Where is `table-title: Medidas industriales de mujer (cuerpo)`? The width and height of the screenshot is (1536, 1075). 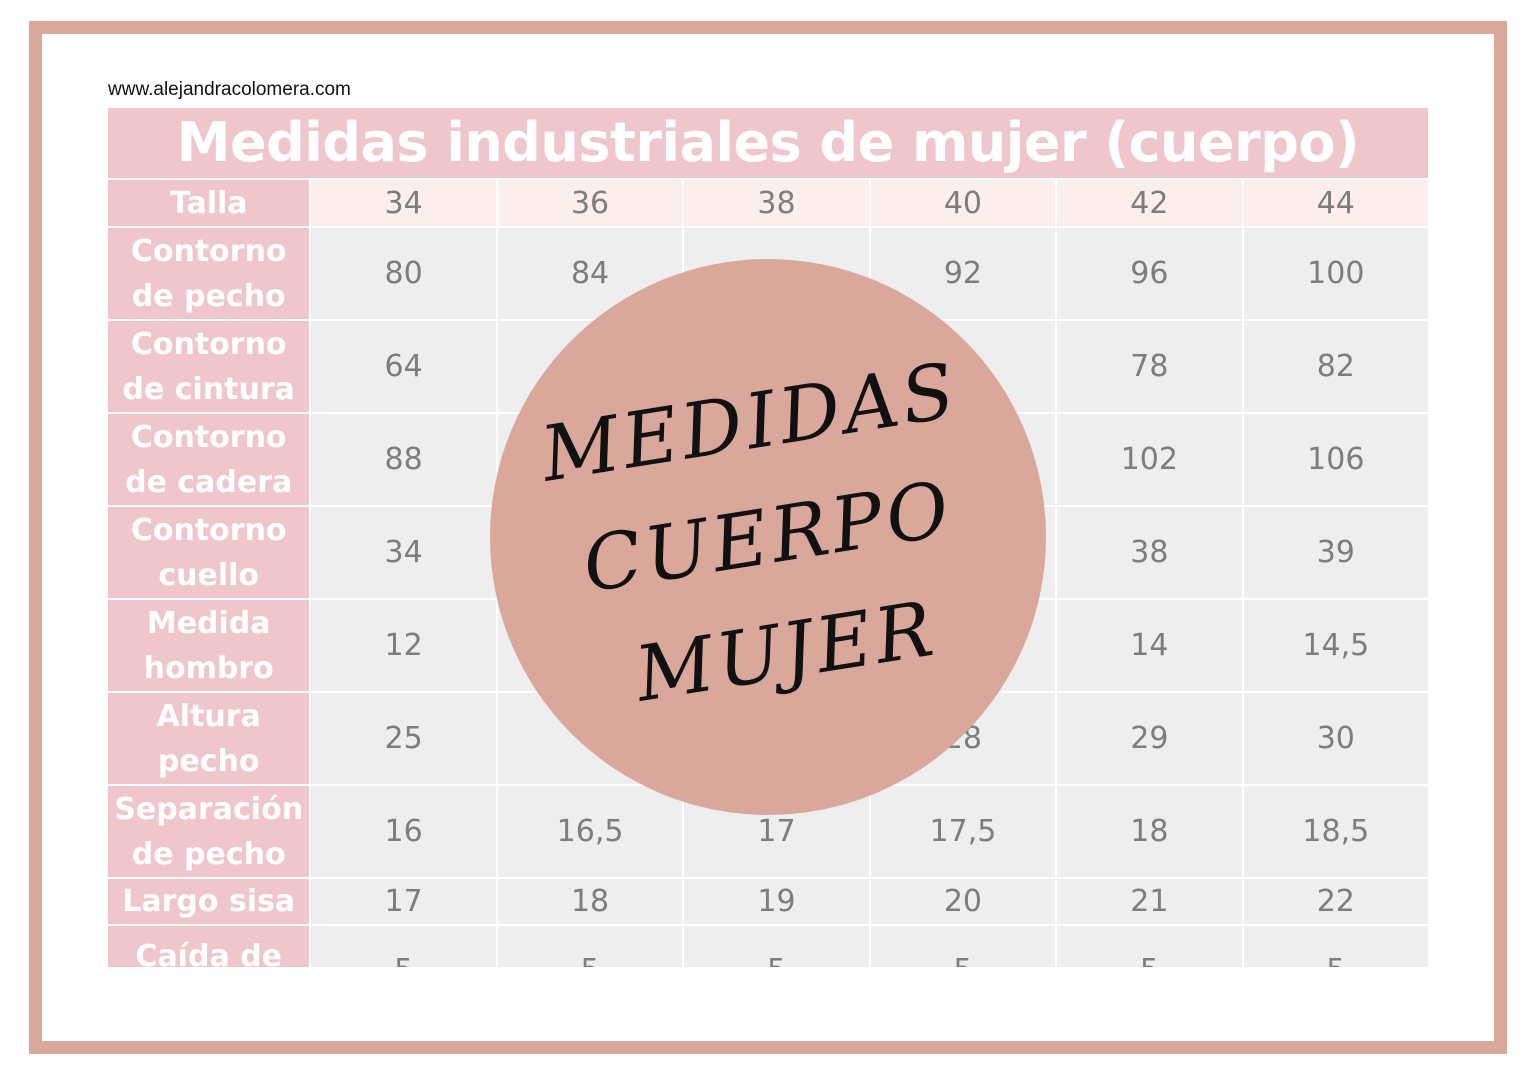
table-title: Medidas industriales de mujer (cuerpo) is located at coordinates (768, 143).